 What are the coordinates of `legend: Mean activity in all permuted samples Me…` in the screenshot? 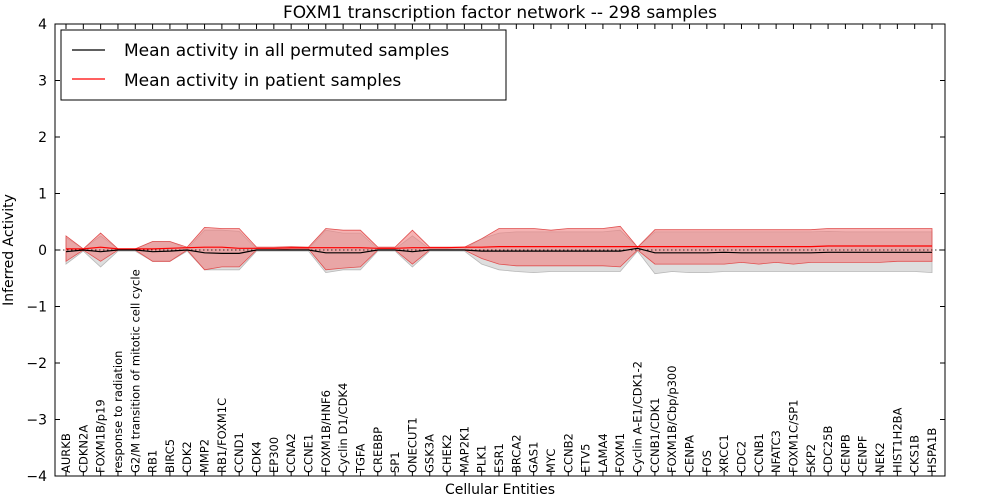 It's located at (283, 65).